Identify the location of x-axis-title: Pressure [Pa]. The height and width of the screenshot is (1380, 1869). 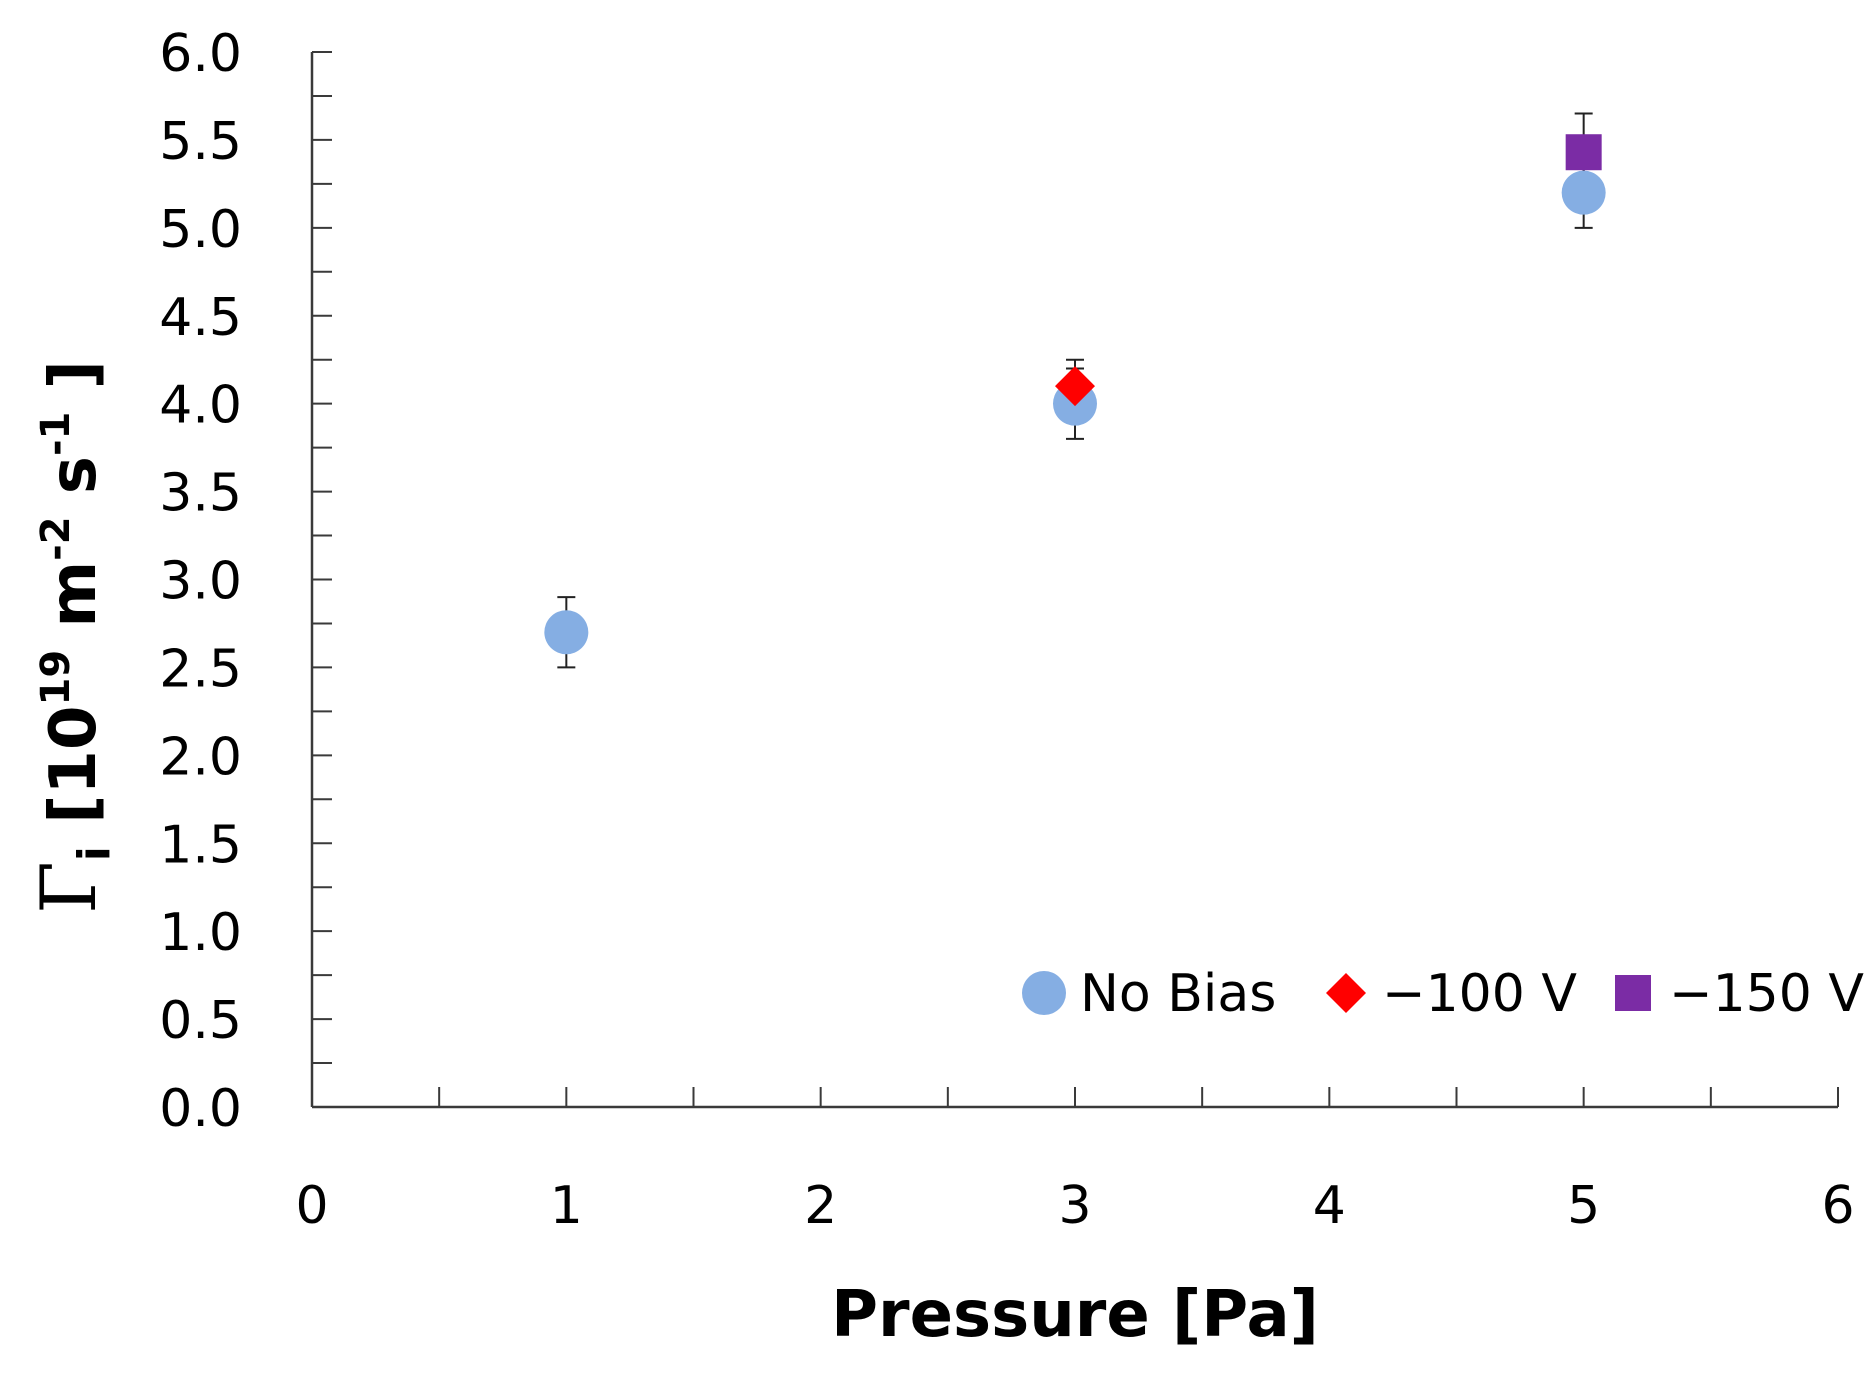
(1075, 1315).